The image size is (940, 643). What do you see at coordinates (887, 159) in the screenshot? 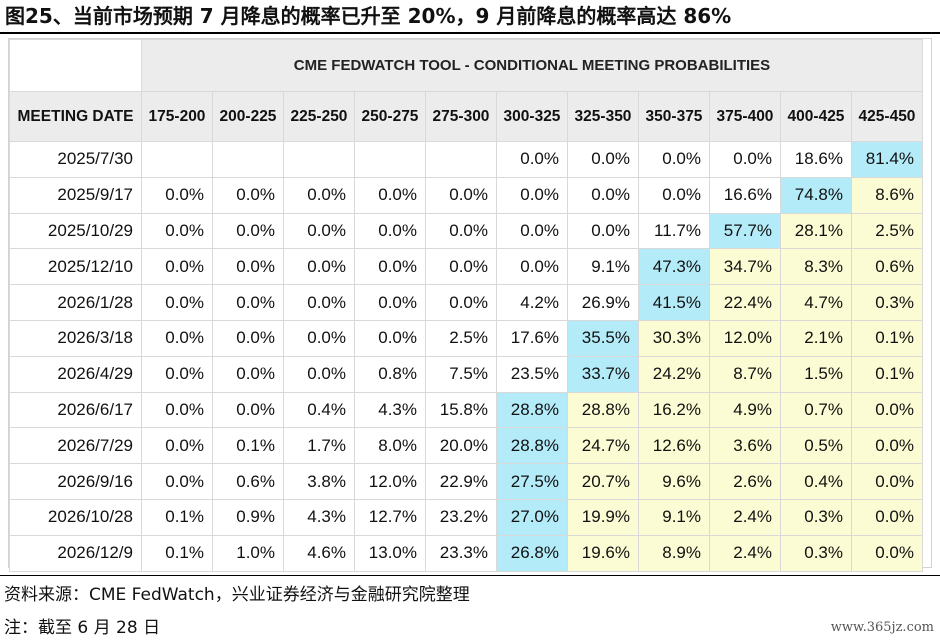
I see `probability-cell: 81.4%` at bounding box center [887, 159].